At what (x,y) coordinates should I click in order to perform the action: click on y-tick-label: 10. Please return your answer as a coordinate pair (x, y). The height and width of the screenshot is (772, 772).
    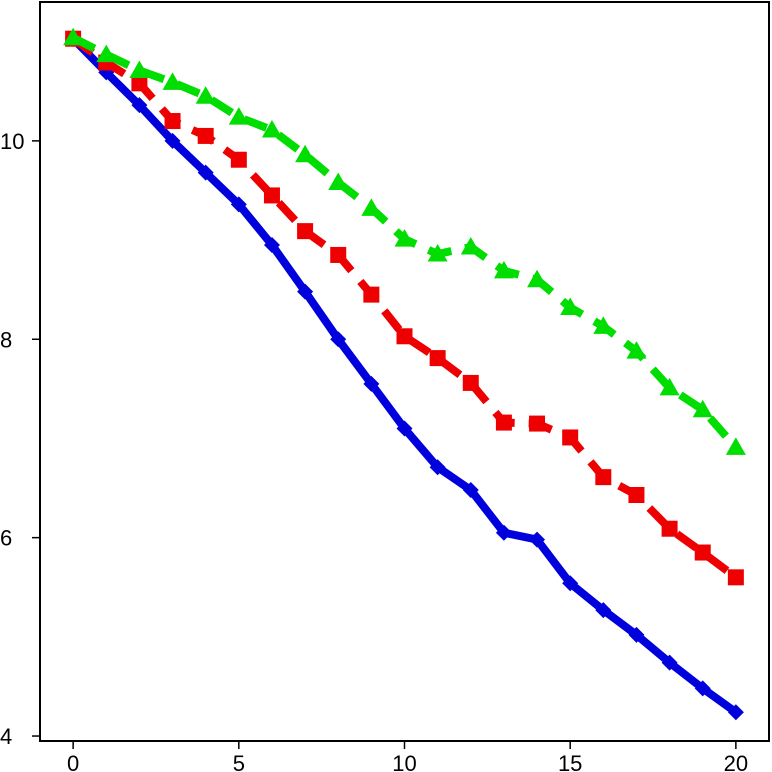
    Looking at the image, I should click on (12, 141).